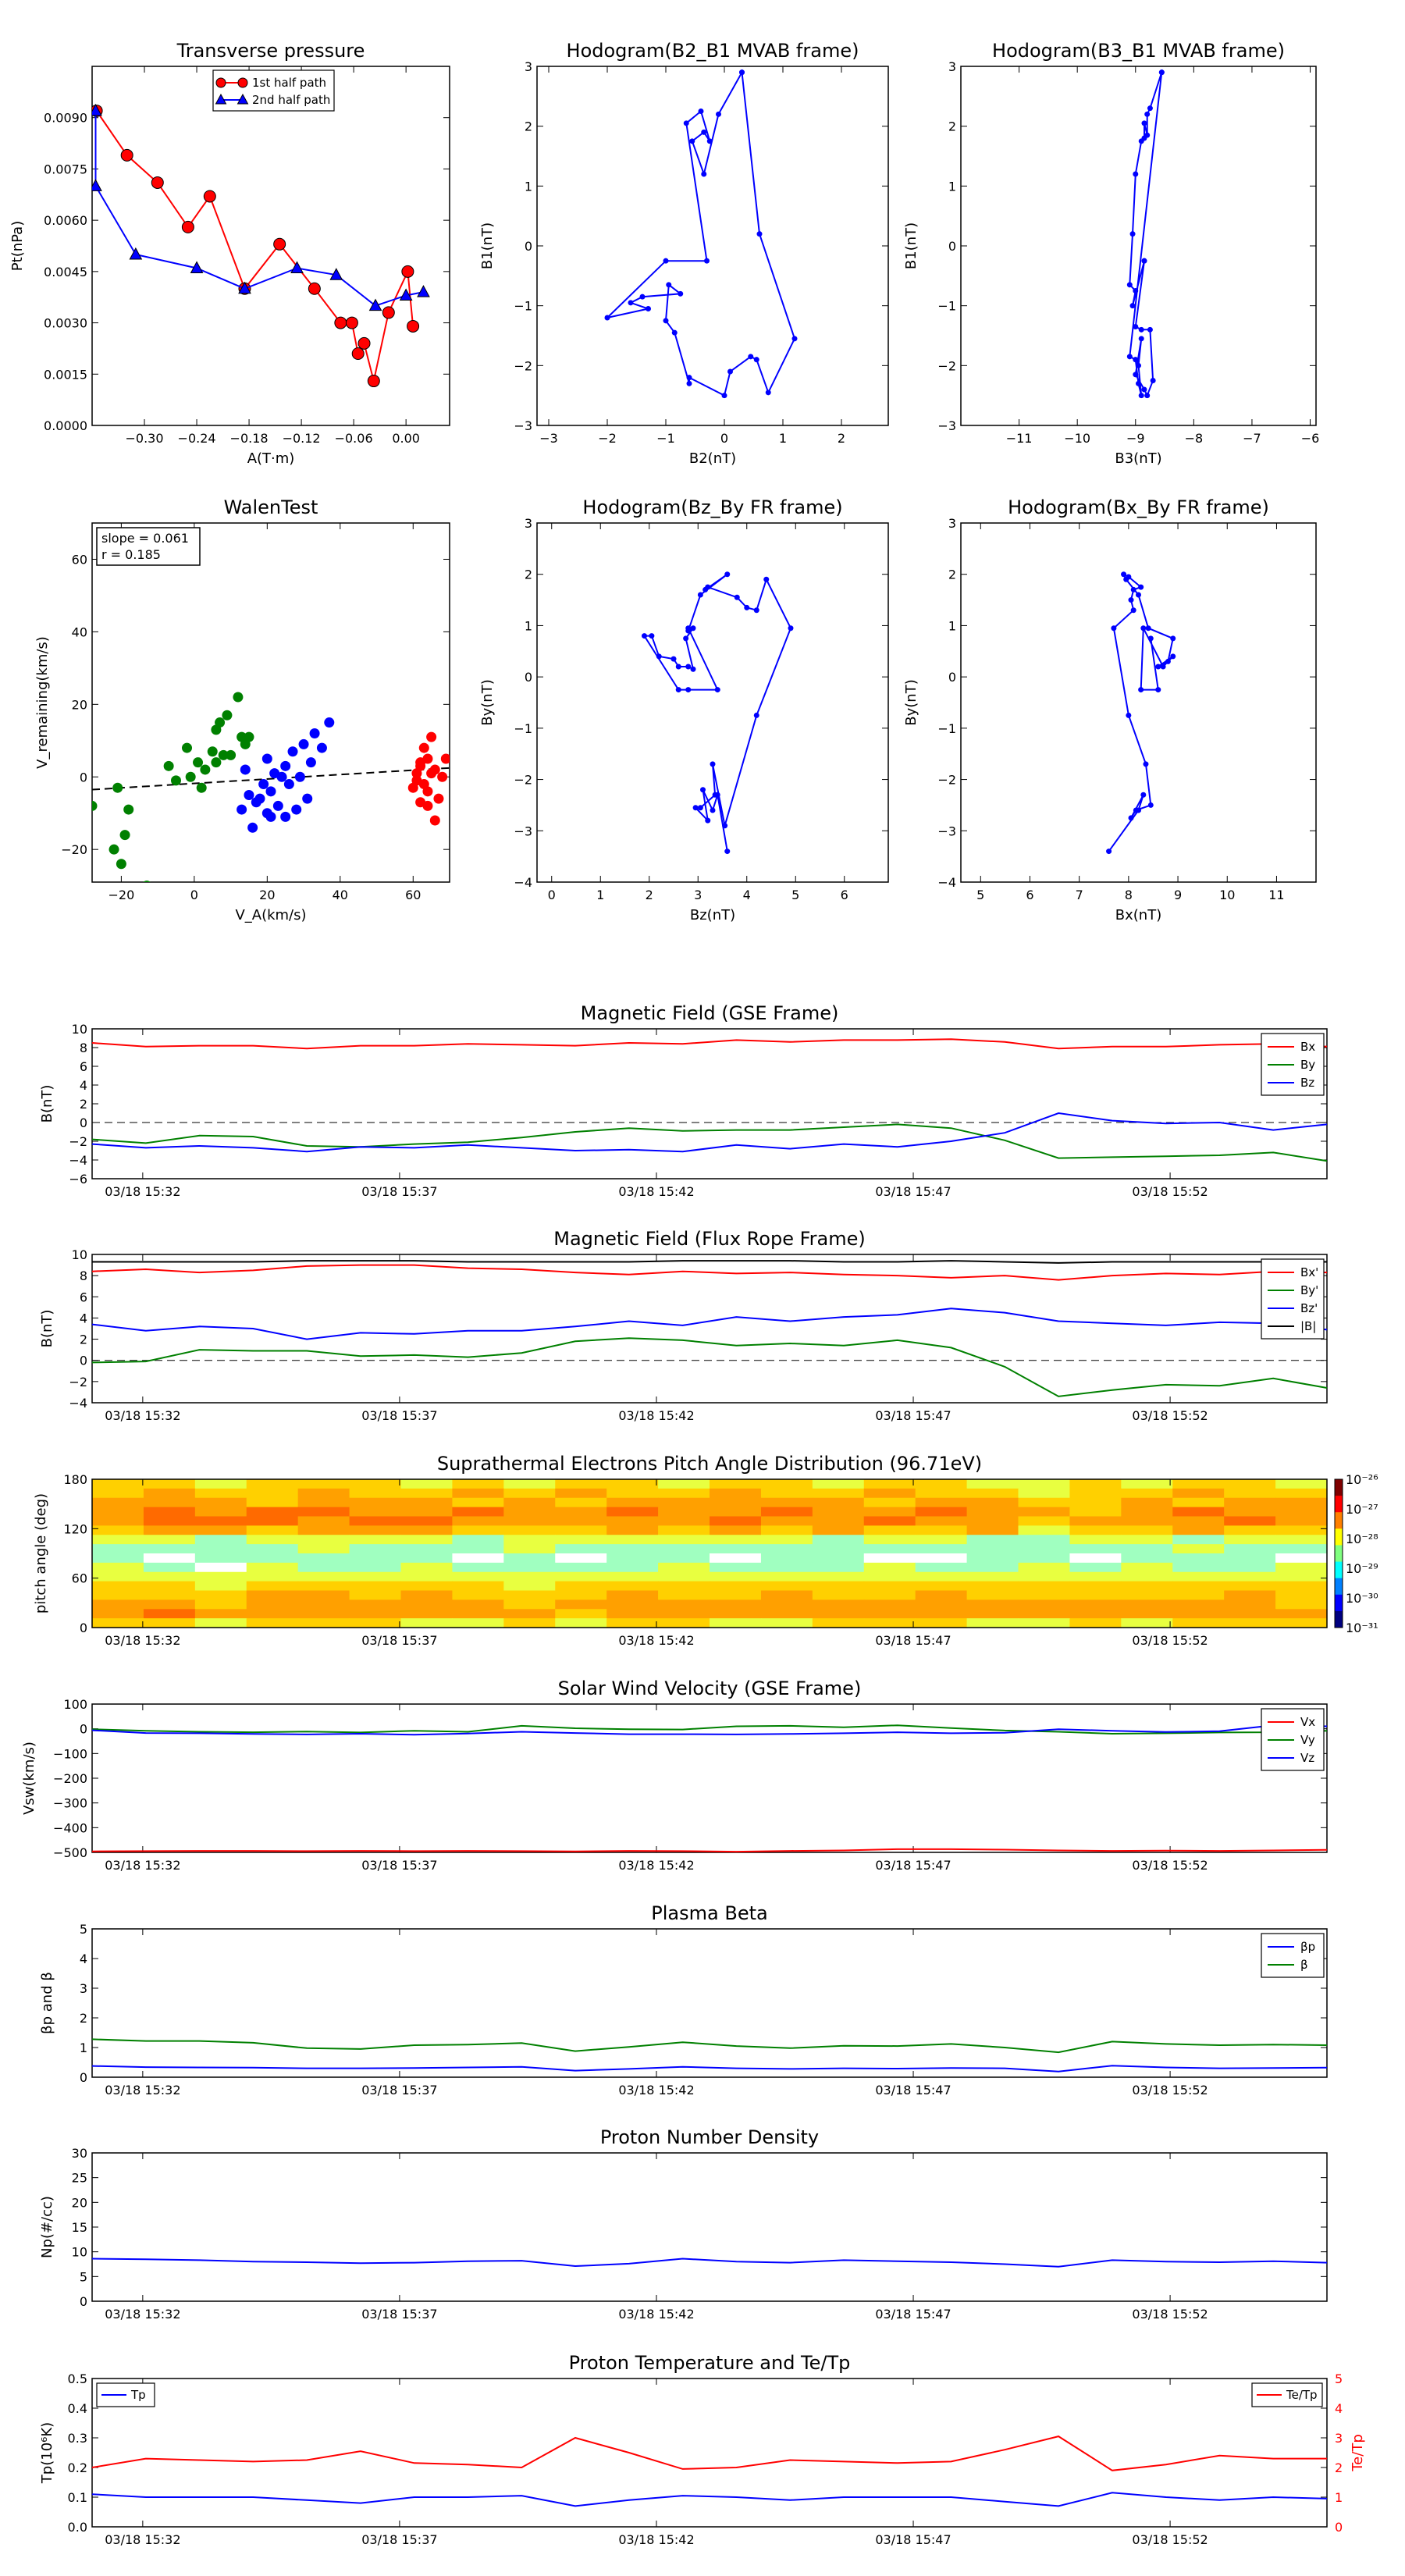 This screenshot has width=1405, height=2576. What do you see at coordinates (77, 2497) in the screenshot?
I see `y-tick-label: 0.1` at bounding box center [77, 2497].